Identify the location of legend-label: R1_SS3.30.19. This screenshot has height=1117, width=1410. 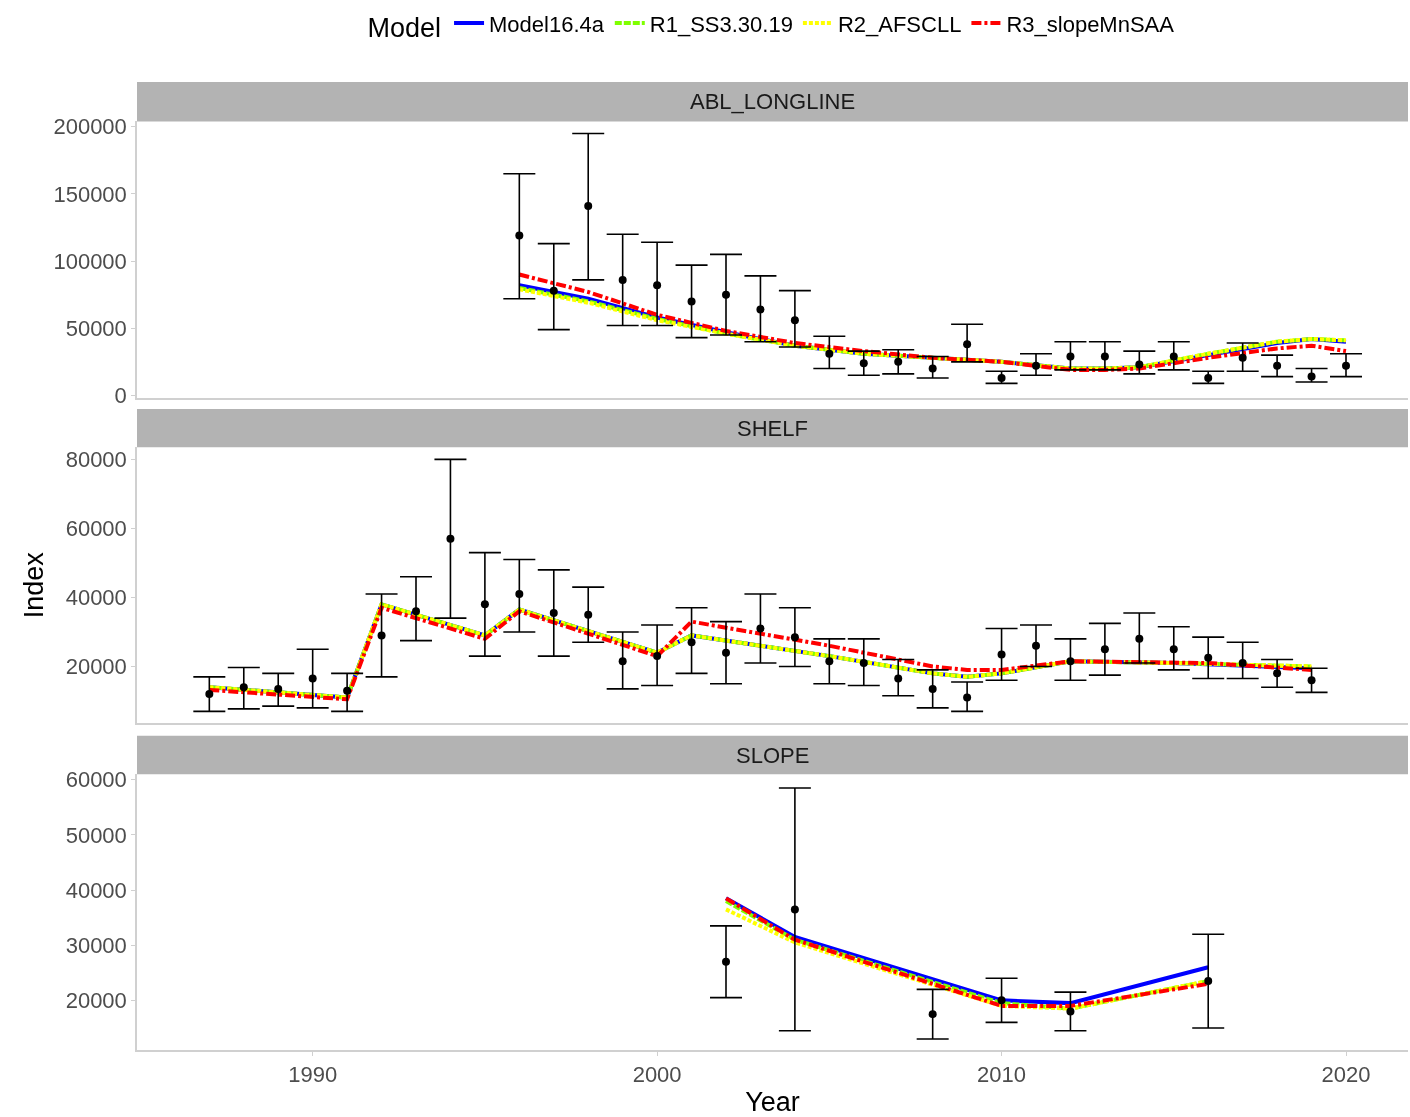
(721, 24).